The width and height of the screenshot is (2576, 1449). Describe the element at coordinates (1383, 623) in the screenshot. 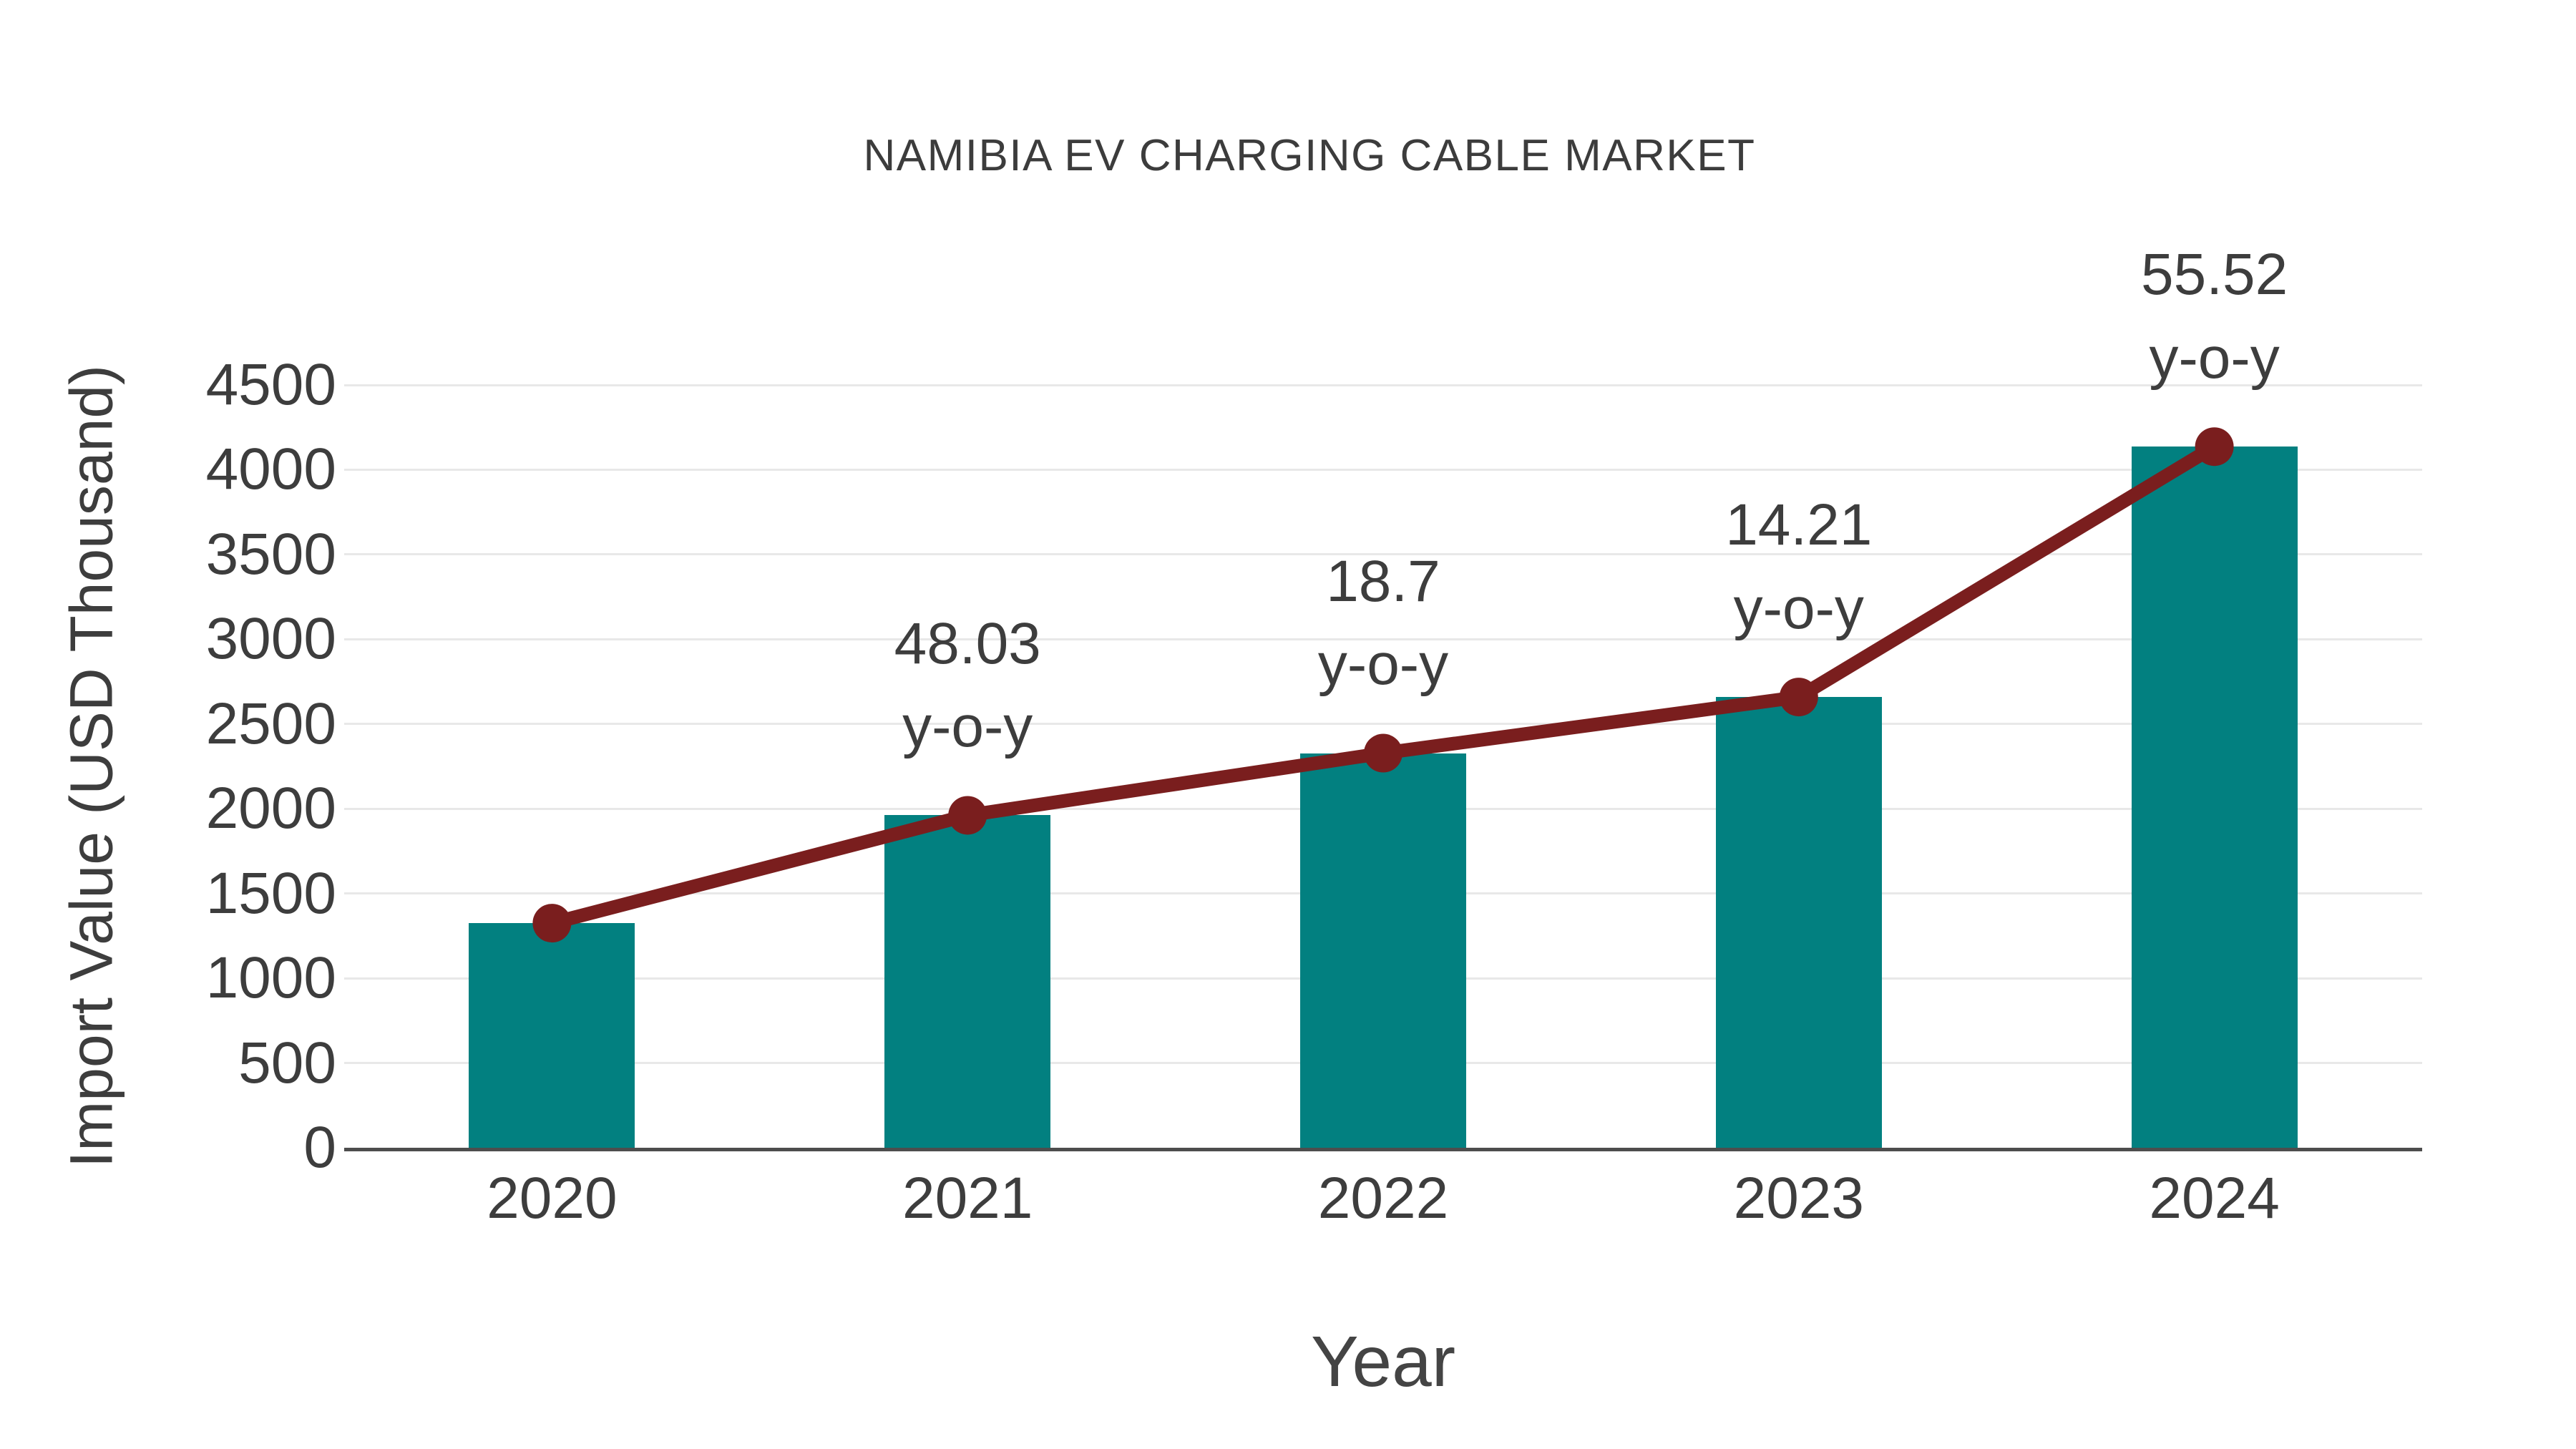

I see `yoy-label-2022: 18.7 y-o-y` at that location.